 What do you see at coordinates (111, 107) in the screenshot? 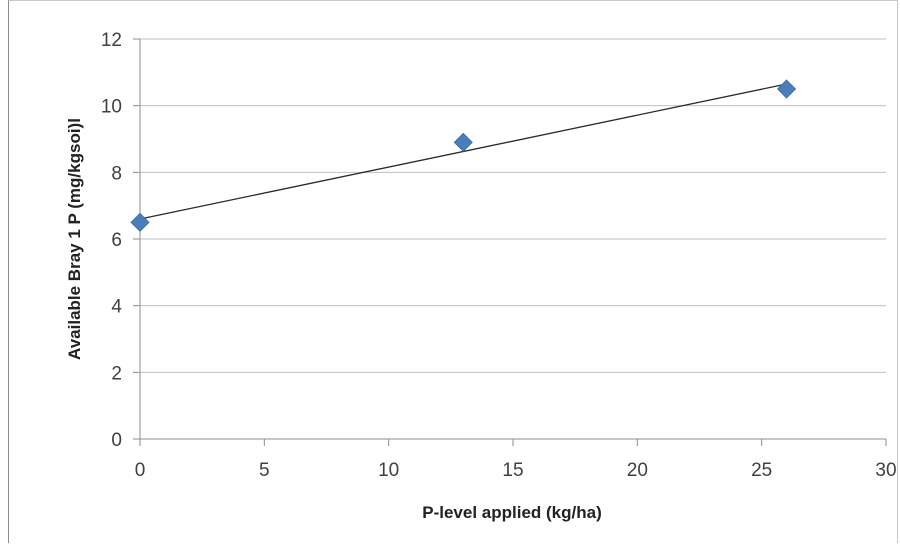
I see `y-tick-label-10: 10` at bounding box center [111, 107].